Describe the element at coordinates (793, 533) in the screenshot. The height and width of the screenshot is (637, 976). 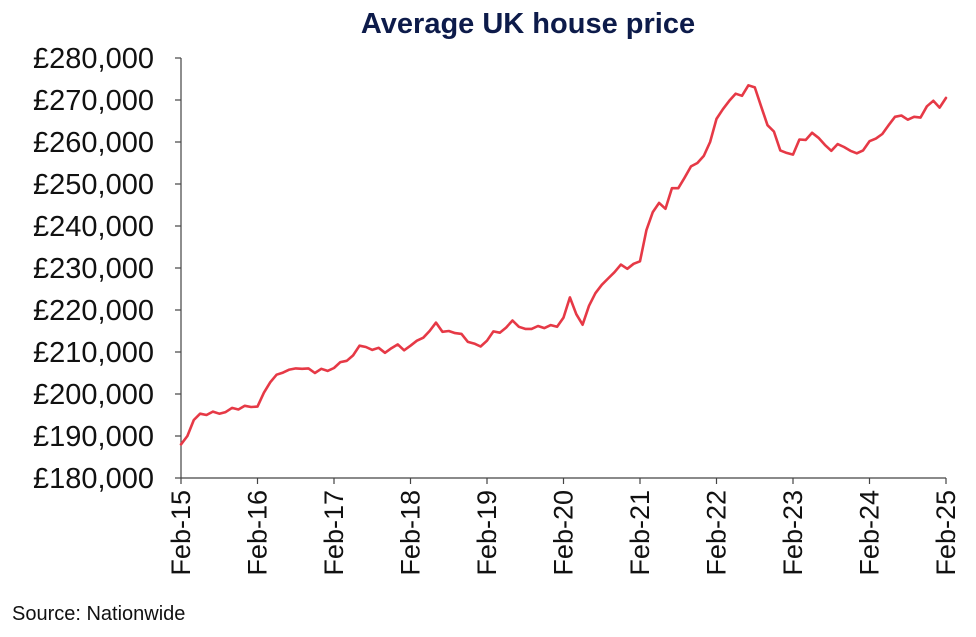
I see `x-tick-label: Feb-23` at that location.